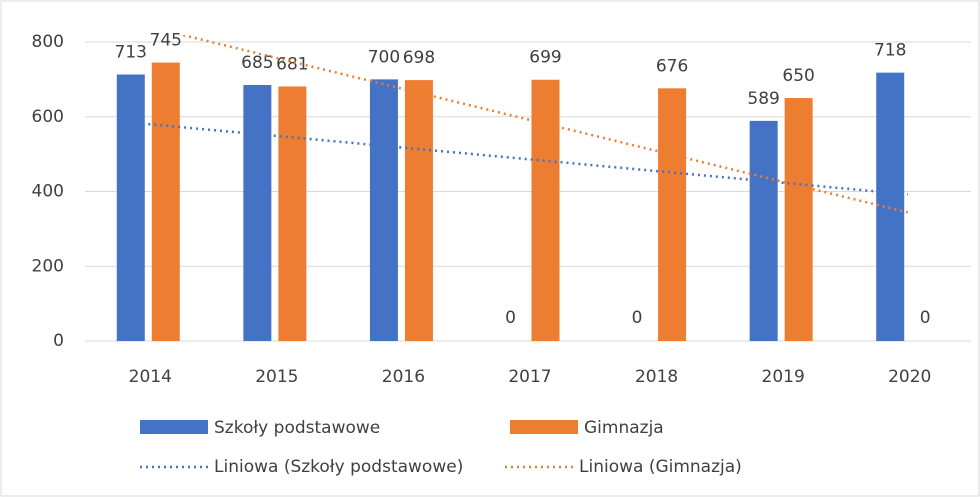 The width and height of the screenshot is (980, 497). I want to click on y-tick-label: 600, so click(48, 117).